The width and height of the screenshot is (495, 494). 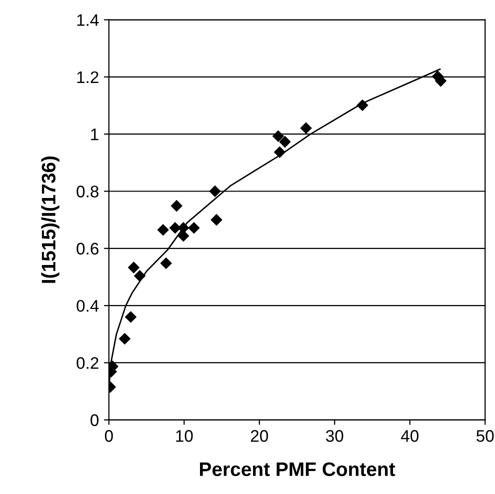 What do you see at coordinates (88, 20) in the screenshot?
I see `y-tick-label: 1.4` at bounding box center [88, 20].